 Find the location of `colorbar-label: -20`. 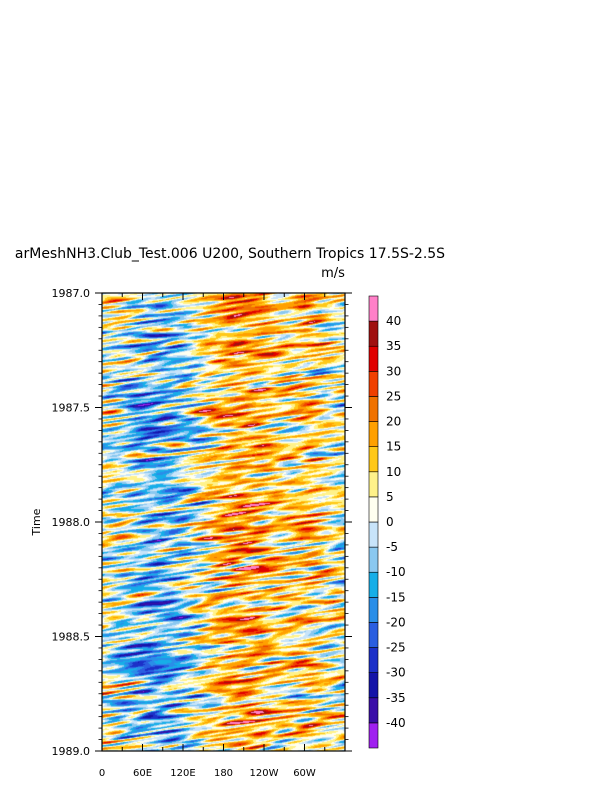

colorbar-label: -20 is located at coordinates (396, 622).